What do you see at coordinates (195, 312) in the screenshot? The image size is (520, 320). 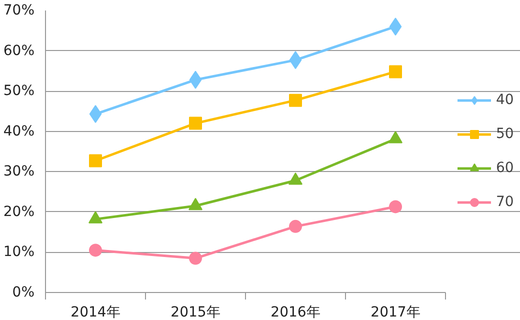 I see `x-tick-label: 2015年` at bounding box center [195, 312].